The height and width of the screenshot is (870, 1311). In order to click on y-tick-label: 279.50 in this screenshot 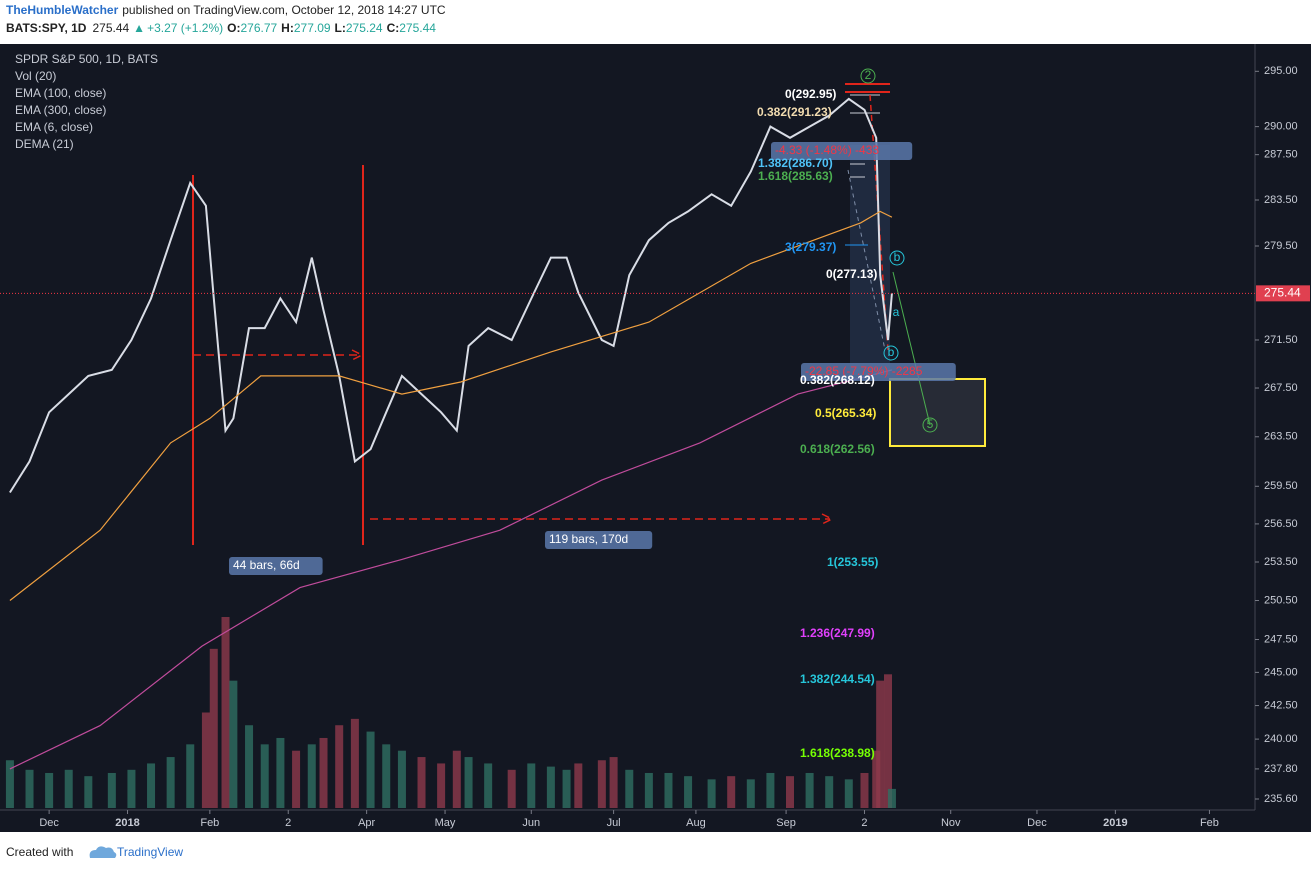, I will do `click(1281, 246)`.